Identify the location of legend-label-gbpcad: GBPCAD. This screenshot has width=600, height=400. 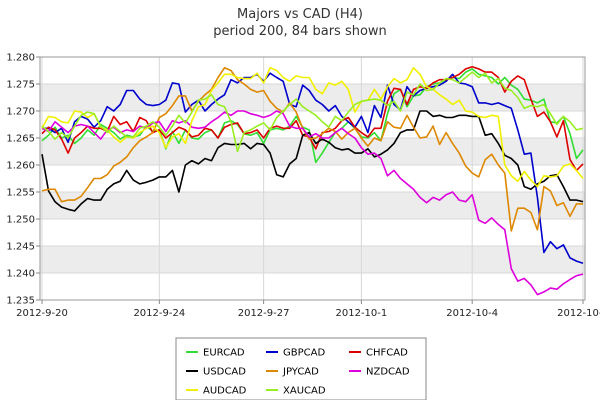
(304, 353).